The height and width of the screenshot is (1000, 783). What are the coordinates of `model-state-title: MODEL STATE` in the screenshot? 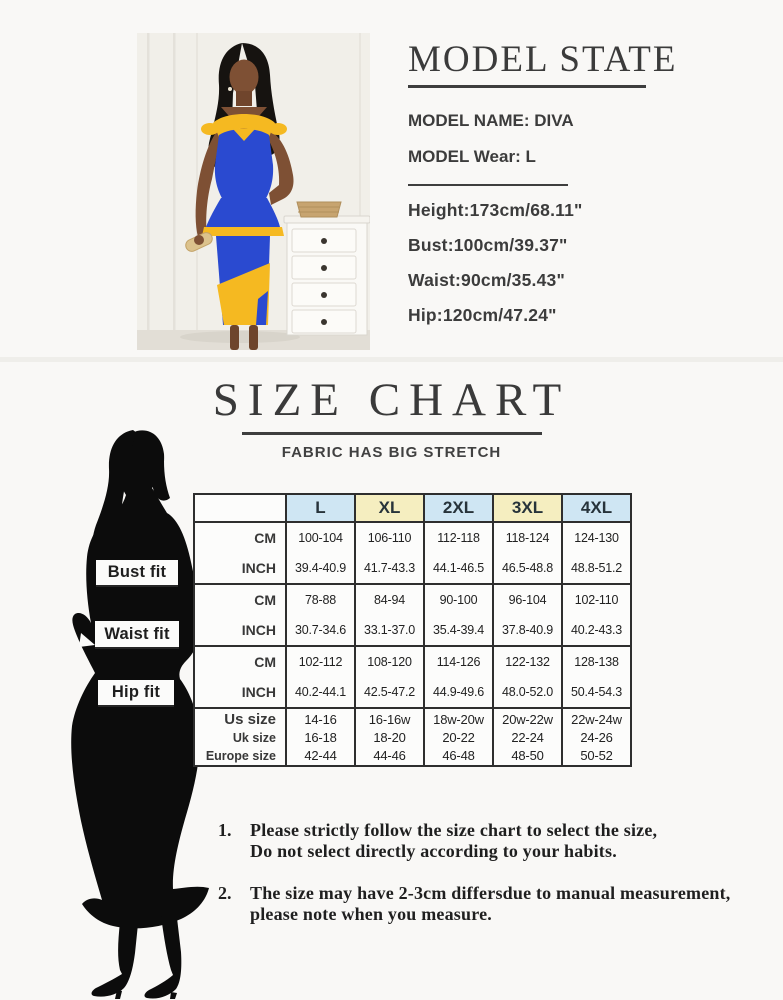 It's located at (543, 59).